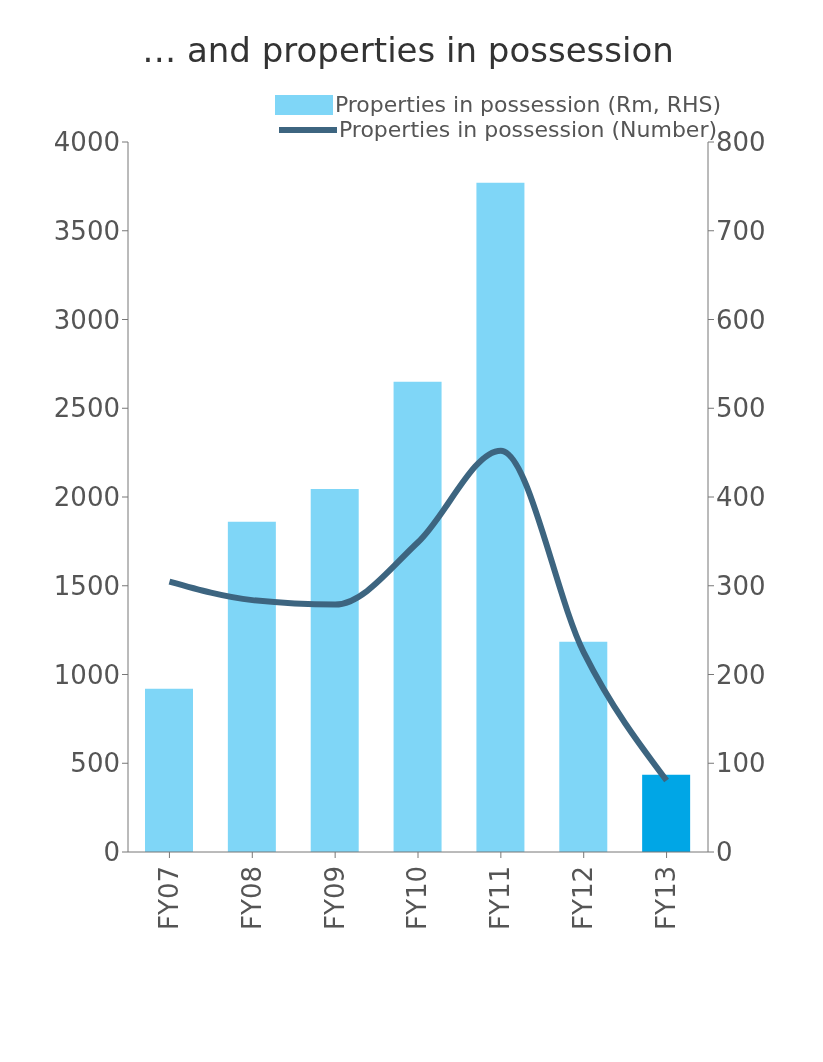  What do you see at coordinates (741, 674) in the screenshot?
I see `y2-tick-label: 200` at bounding box center [741, 674].